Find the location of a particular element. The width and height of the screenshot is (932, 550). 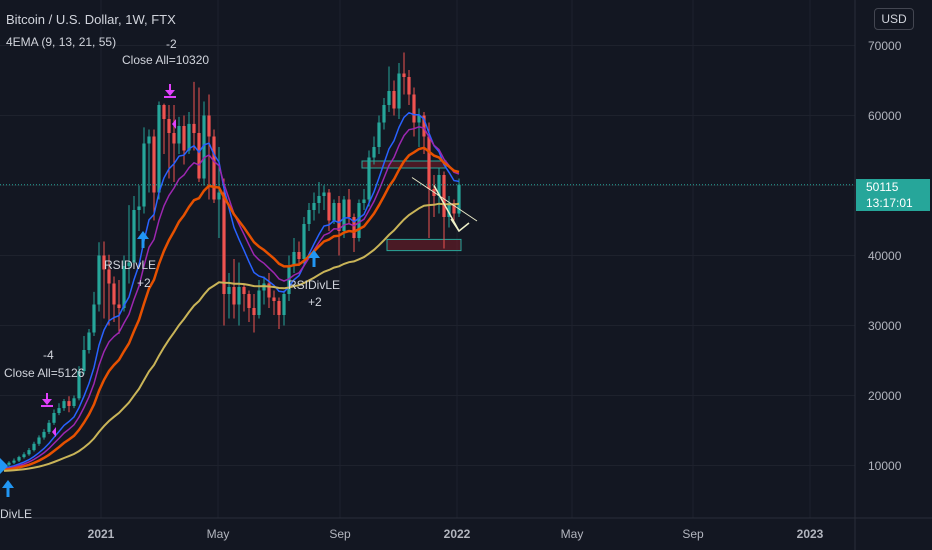

symbol-title: Bitcoin / U.S. Dollar, 1W, FTX is located at coordinates (91, 19).